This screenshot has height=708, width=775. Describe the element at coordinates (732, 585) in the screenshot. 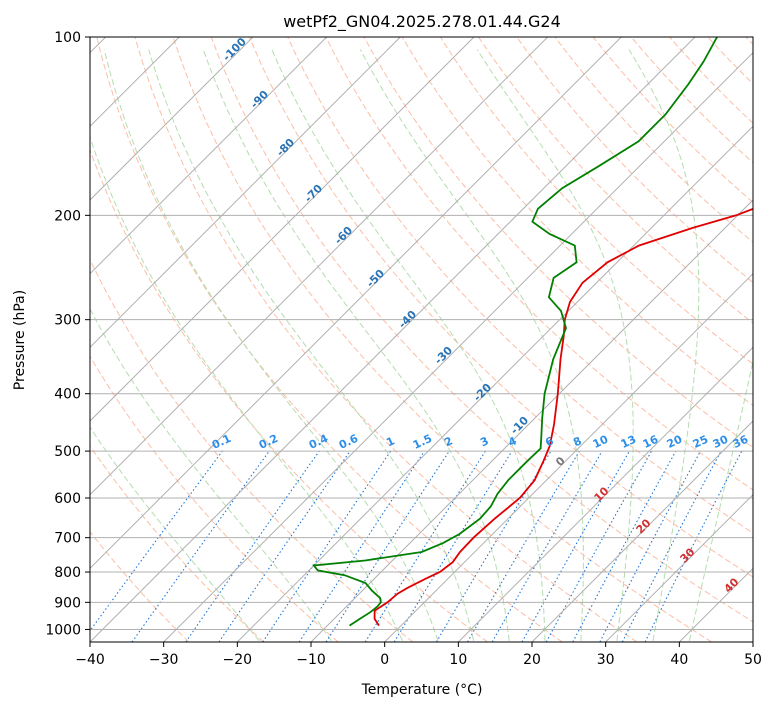

I see `moist-adiabat-label: 40` at that location.